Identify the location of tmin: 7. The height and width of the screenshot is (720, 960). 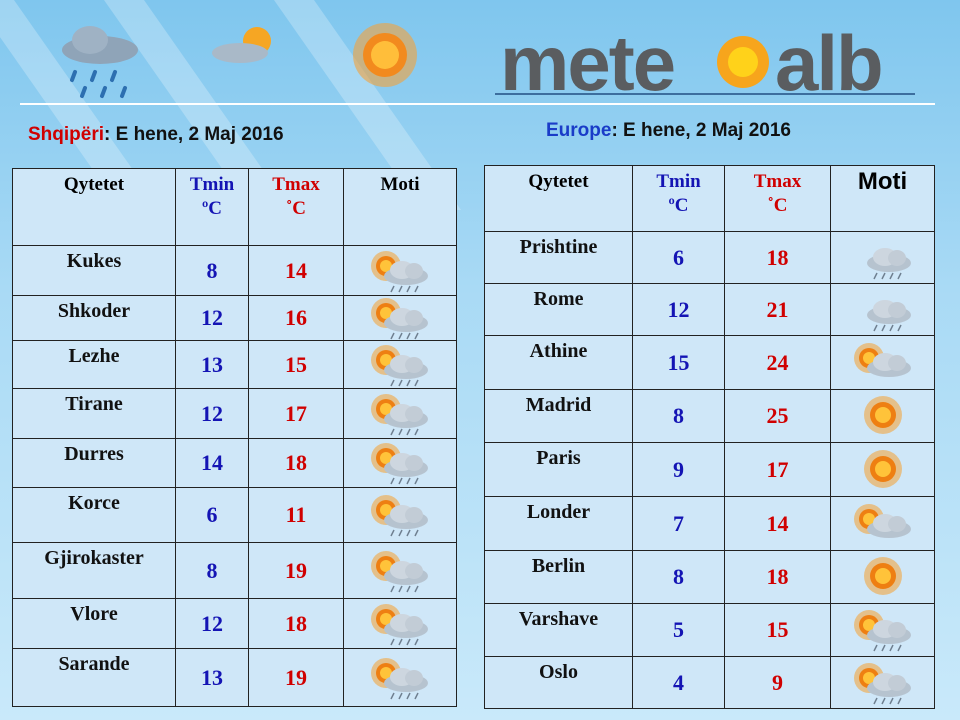
(678, 523).